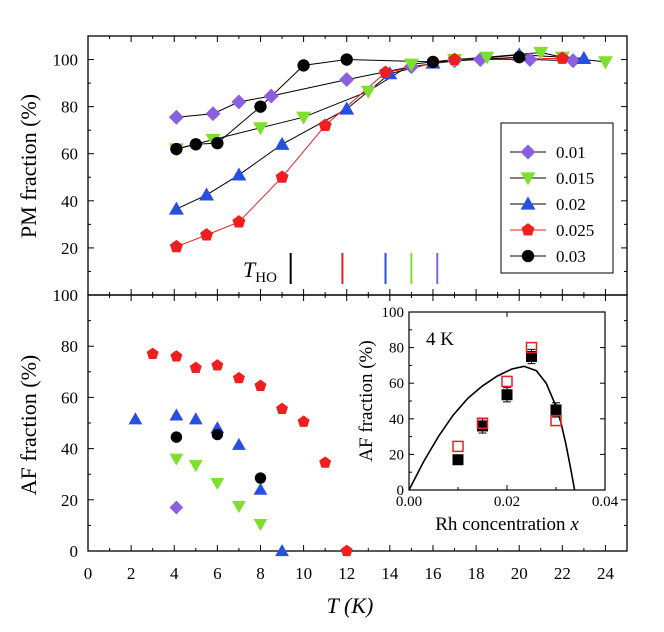 The image size is (664, 632). What do you see at coordinates (571, 204) in the screenshot?
I see `legend-label-0.02: 0.02` at bounding box center [571, 204].